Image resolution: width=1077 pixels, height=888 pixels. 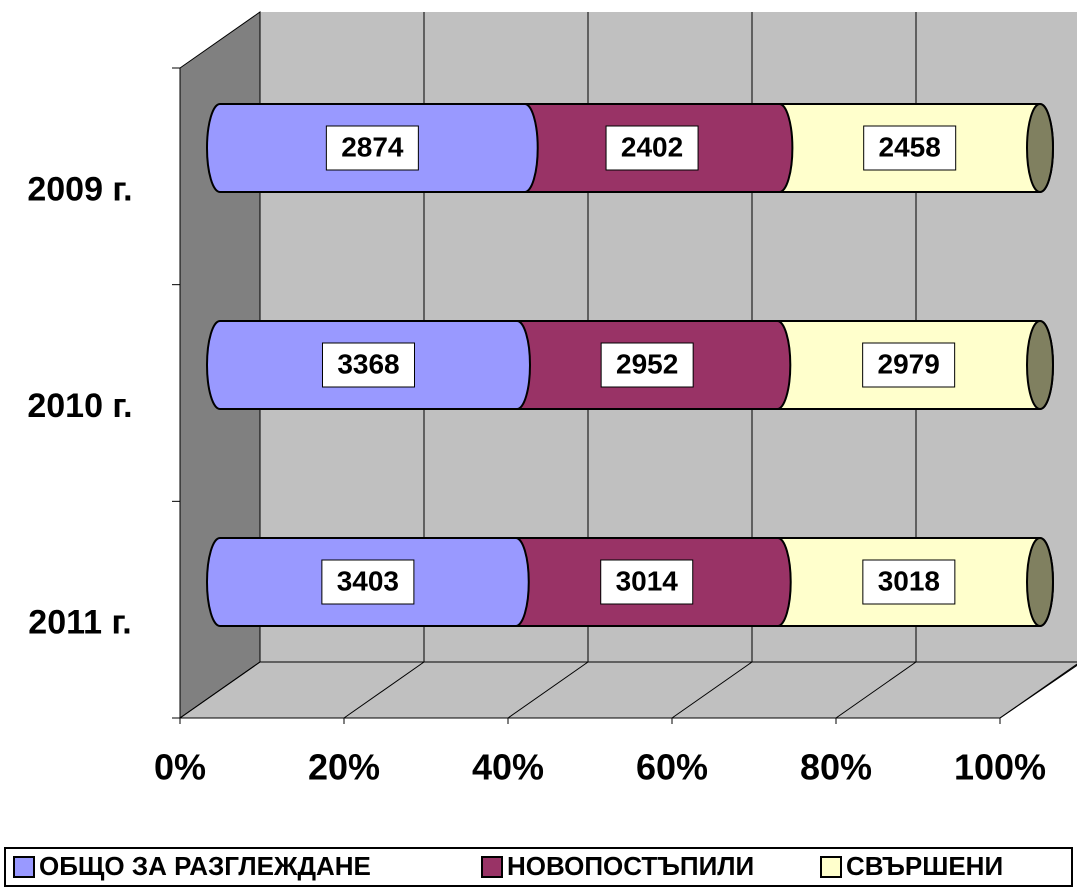 I want to click on legend-label: СВЪРШЕНИ, so click(x=924, y=866).